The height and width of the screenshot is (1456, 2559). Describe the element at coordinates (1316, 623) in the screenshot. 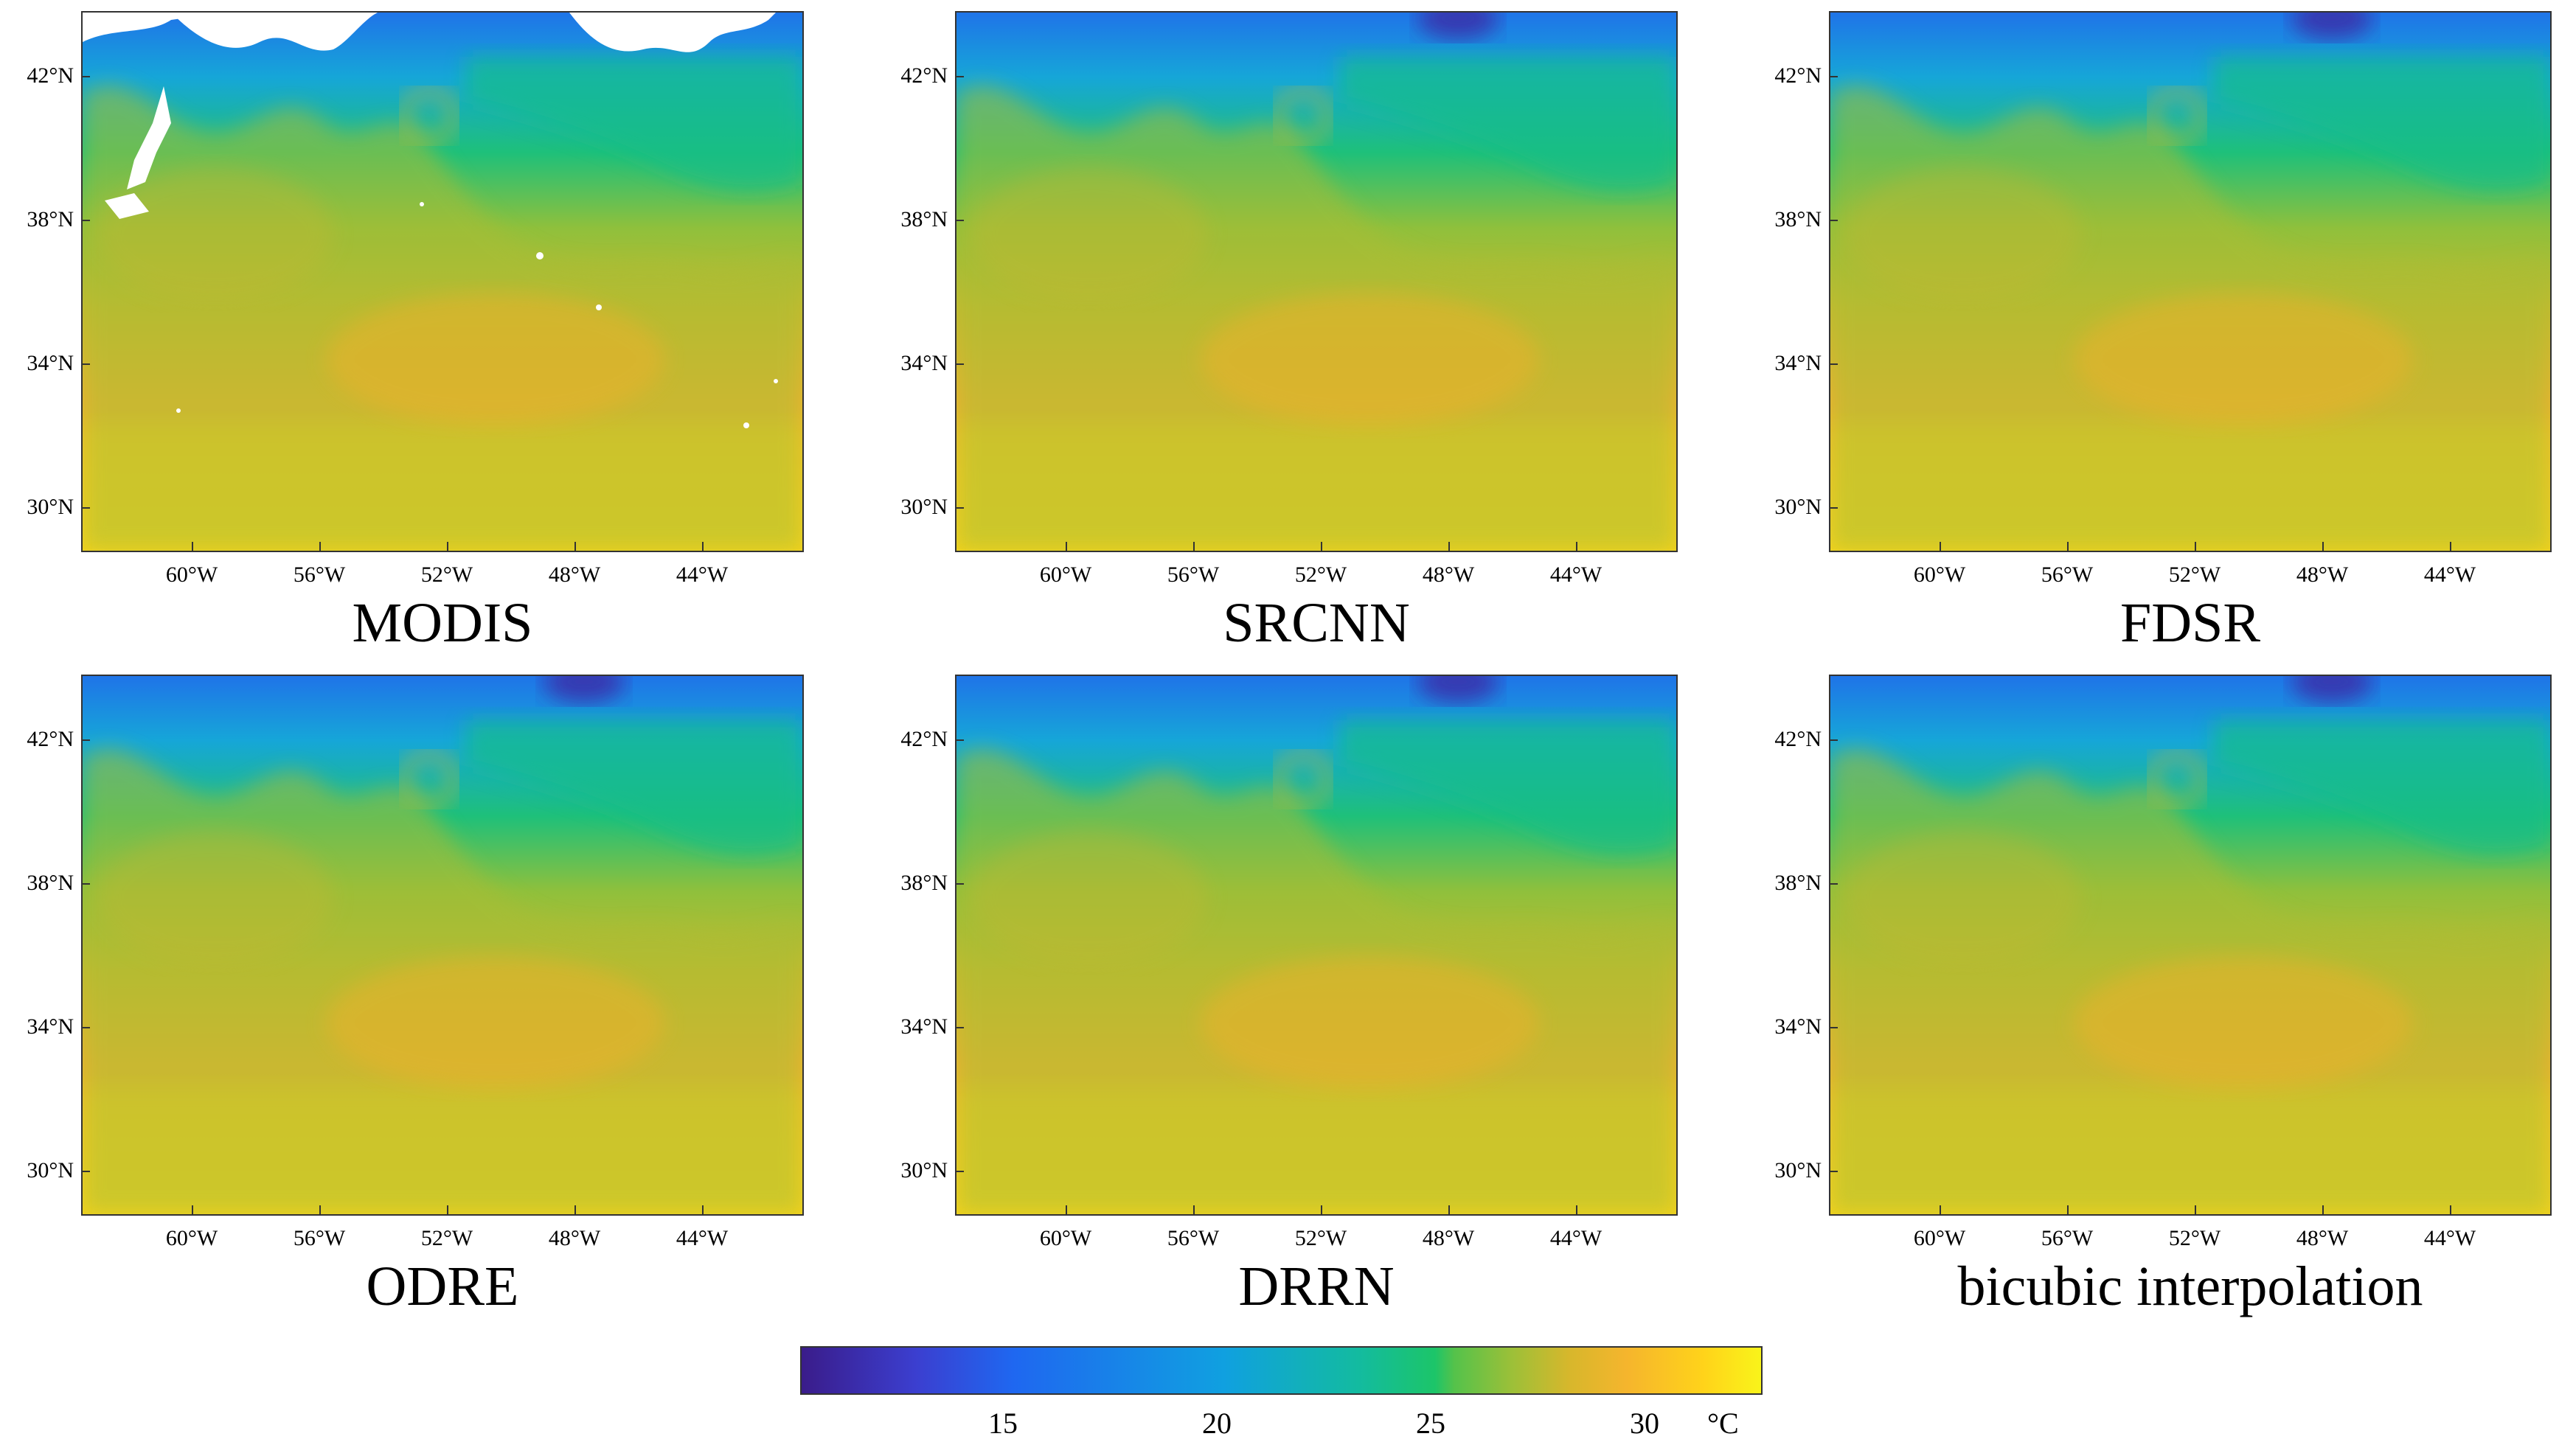

I see `panel-title: SRCNN` at that location.